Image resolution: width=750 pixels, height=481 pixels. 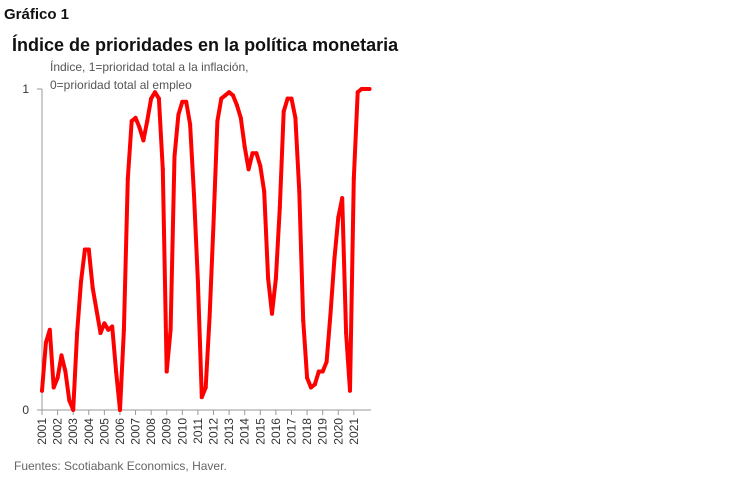 What do you see at coordinates (37, 14) in the screenshot?
I see `figure-label: Gráfico 1` at bounding box center [37, 14].